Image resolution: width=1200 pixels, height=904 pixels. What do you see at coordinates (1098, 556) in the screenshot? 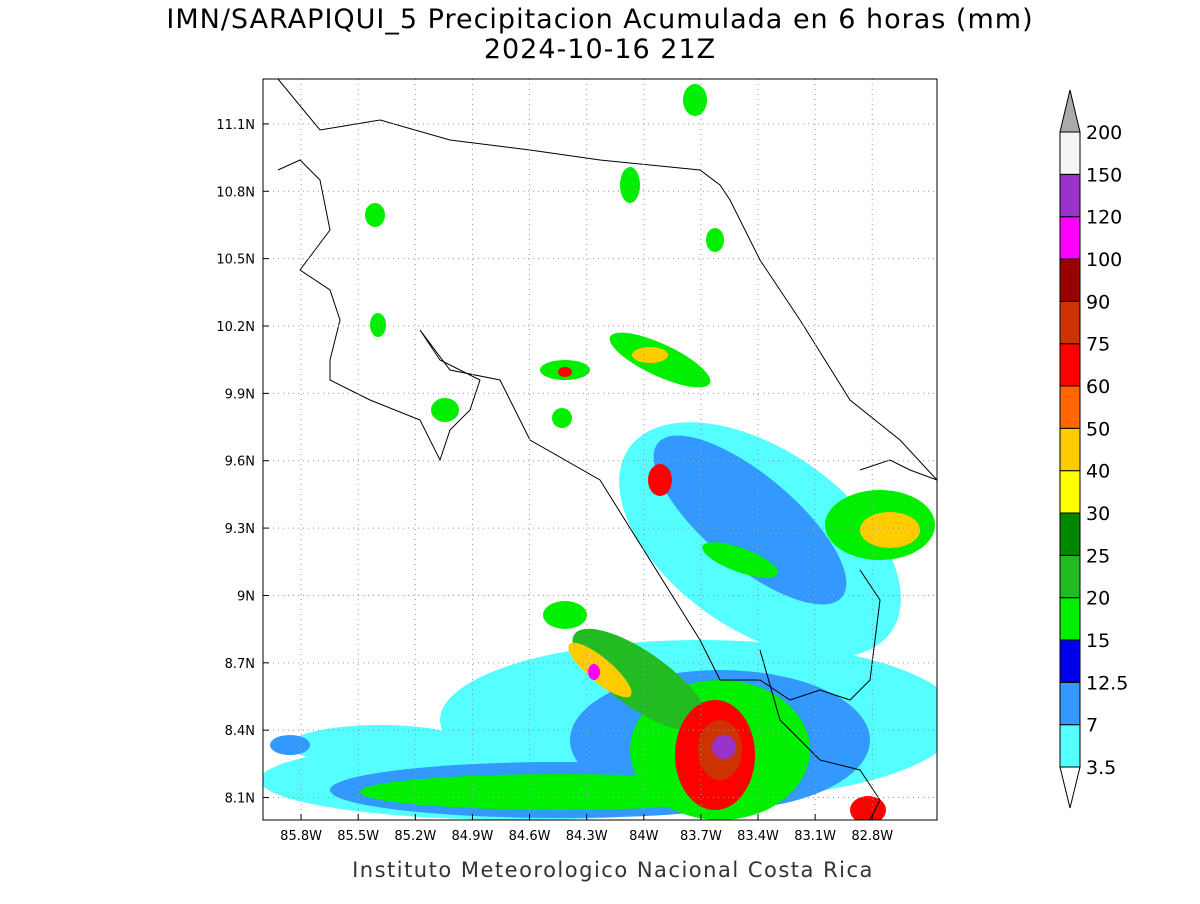
I see `colorbar-label: 25` at bounding box center [1098, 556].